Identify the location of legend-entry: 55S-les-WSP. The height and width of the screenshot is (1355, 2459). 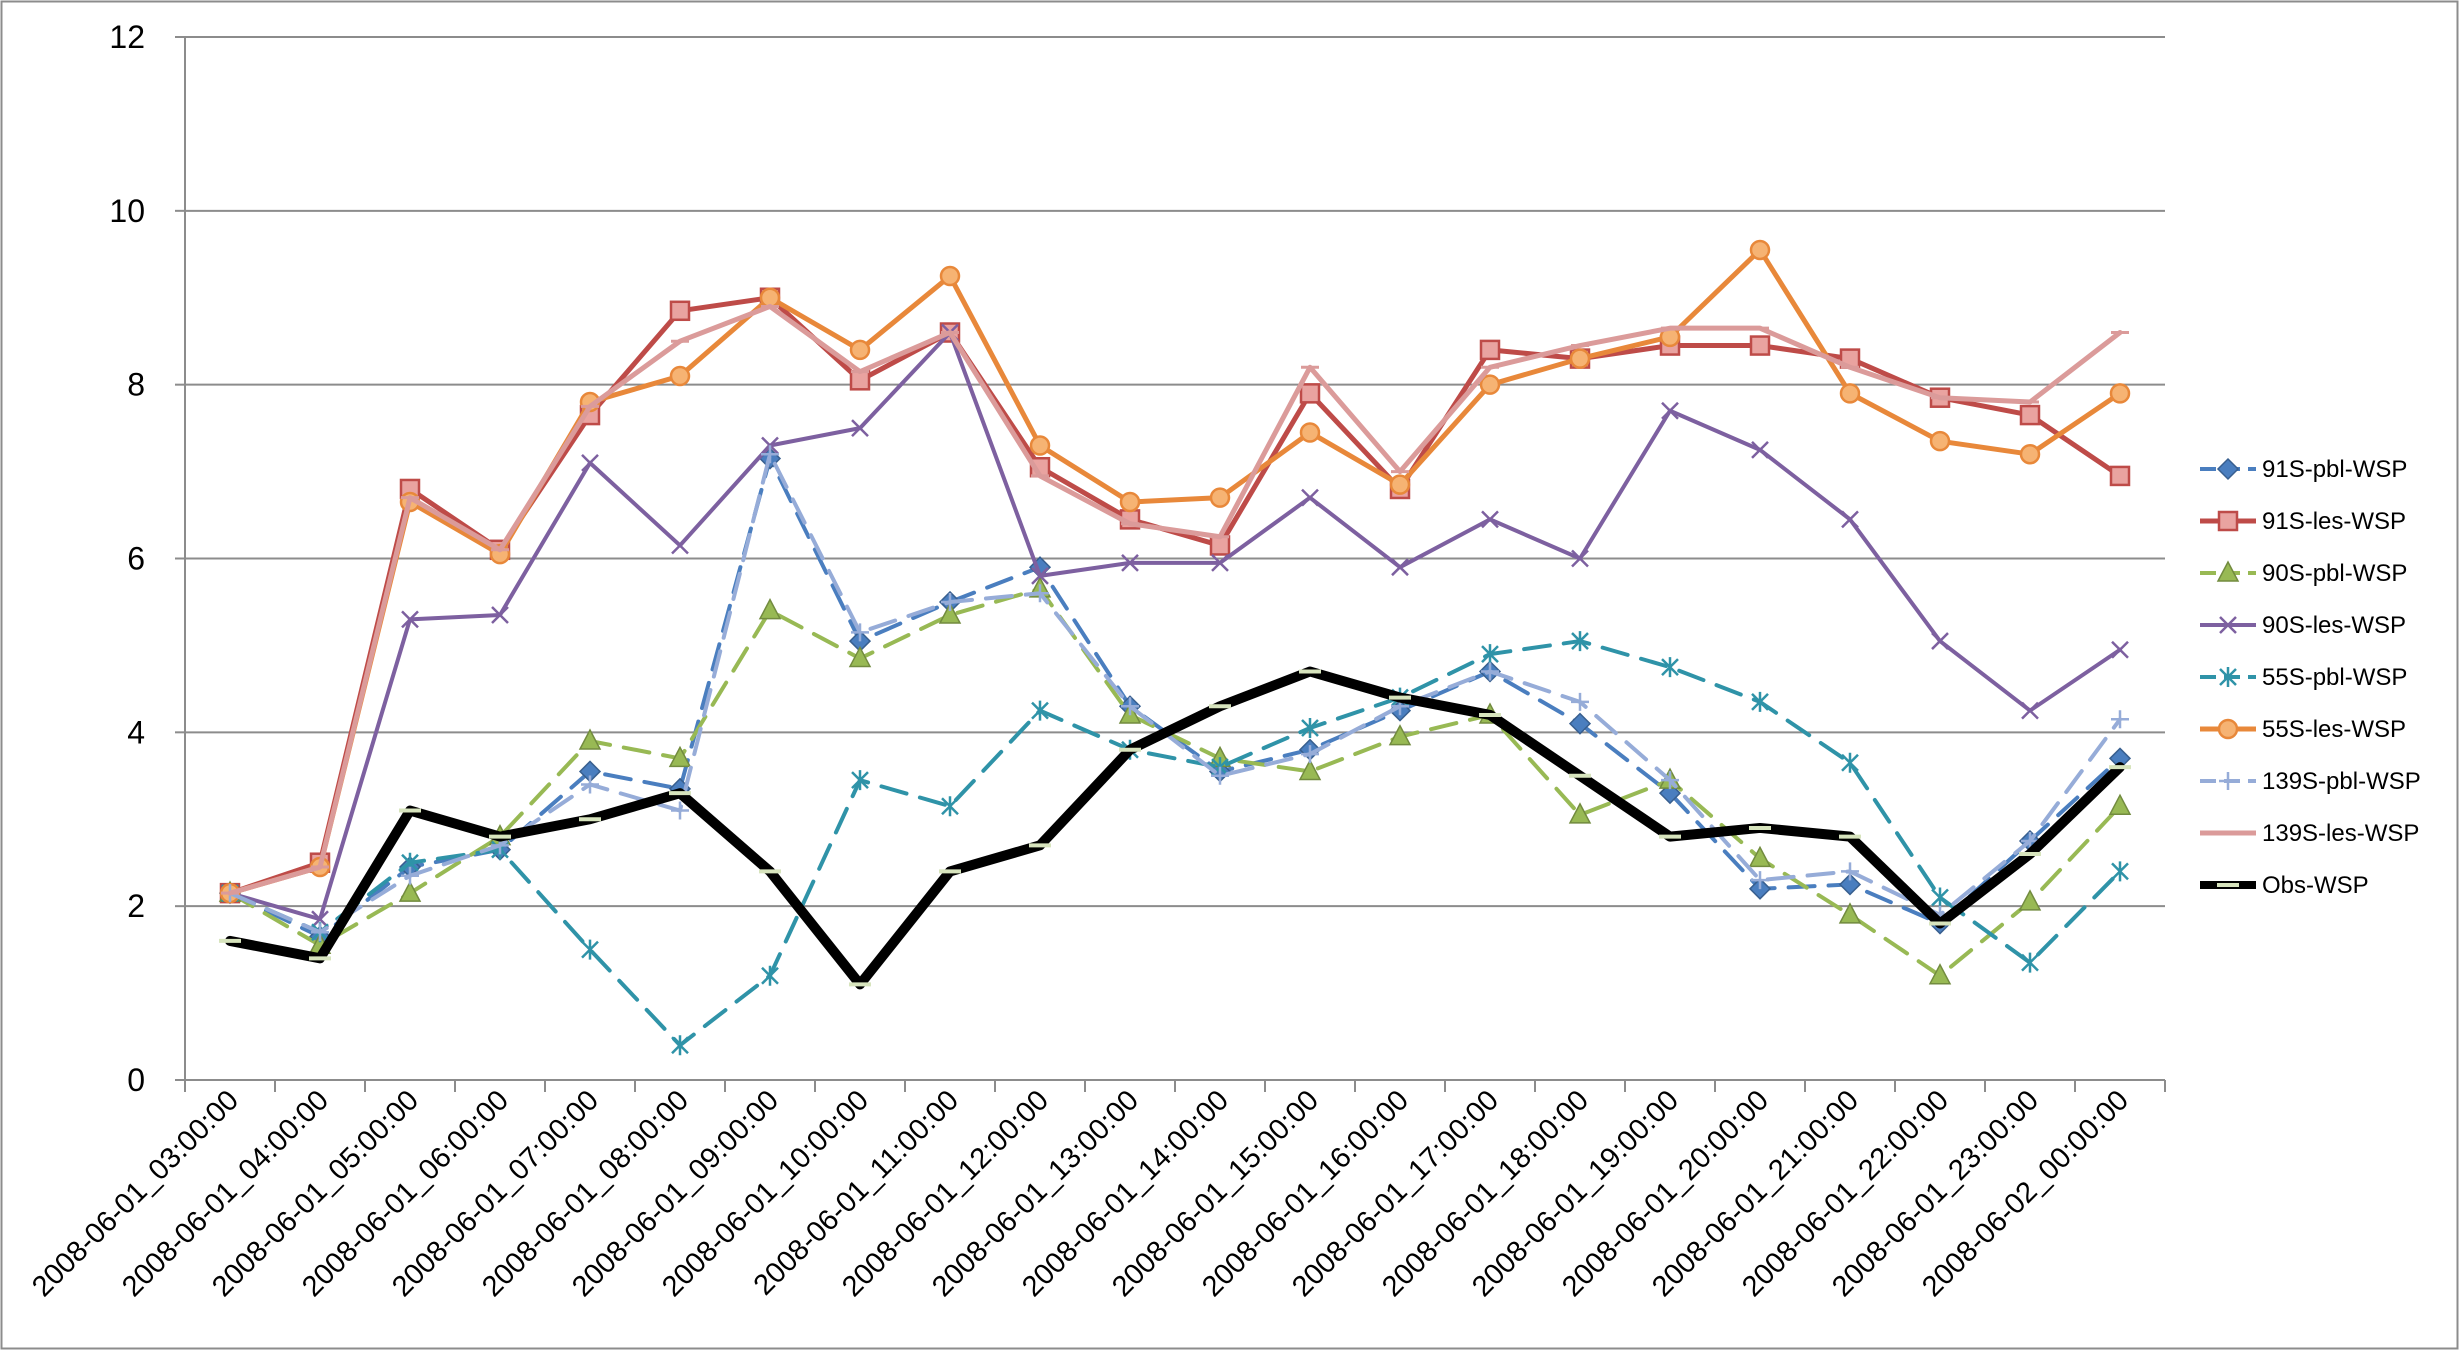
(2303, 729).